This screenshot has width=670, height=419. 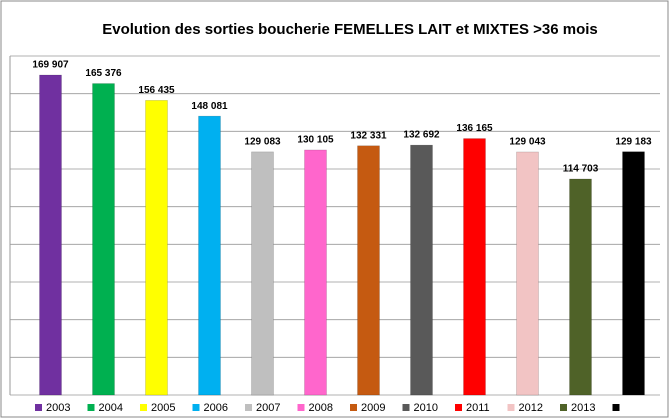 What do you see at coordinates (581, 169) in the screenshot?
I see `value-label: 114 703` at bounding box center [581, 169].